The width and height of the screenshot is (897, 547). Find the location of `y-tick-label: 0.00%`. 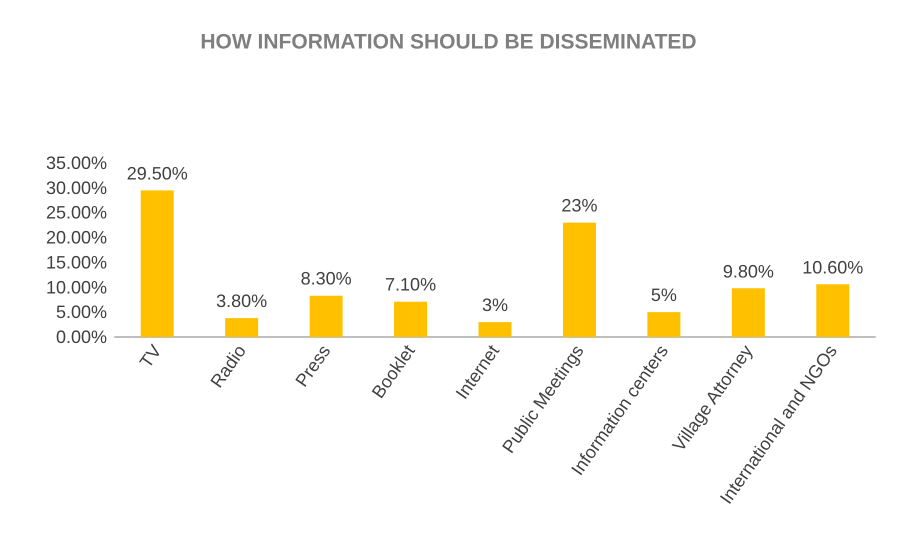

y-tick-label: 0.00% is located at coordinates (81, 337).